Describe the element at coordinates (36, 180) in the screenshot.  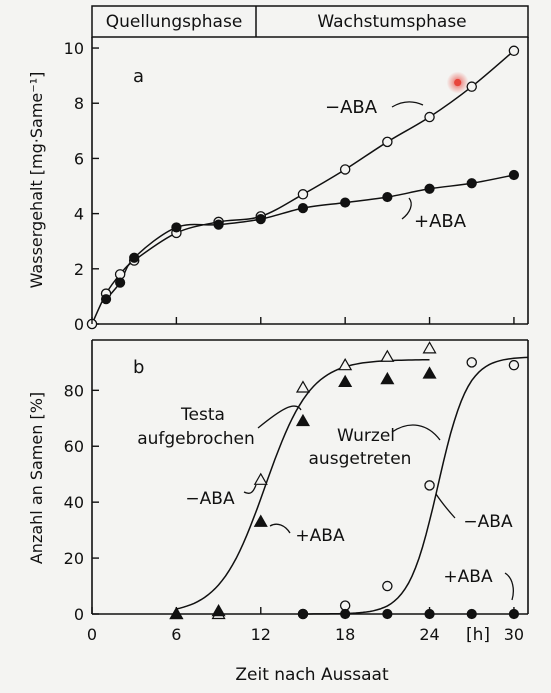
I see `panel-a-ylabel: Wassergehalt [mg·Same⁻¹]` at that location.